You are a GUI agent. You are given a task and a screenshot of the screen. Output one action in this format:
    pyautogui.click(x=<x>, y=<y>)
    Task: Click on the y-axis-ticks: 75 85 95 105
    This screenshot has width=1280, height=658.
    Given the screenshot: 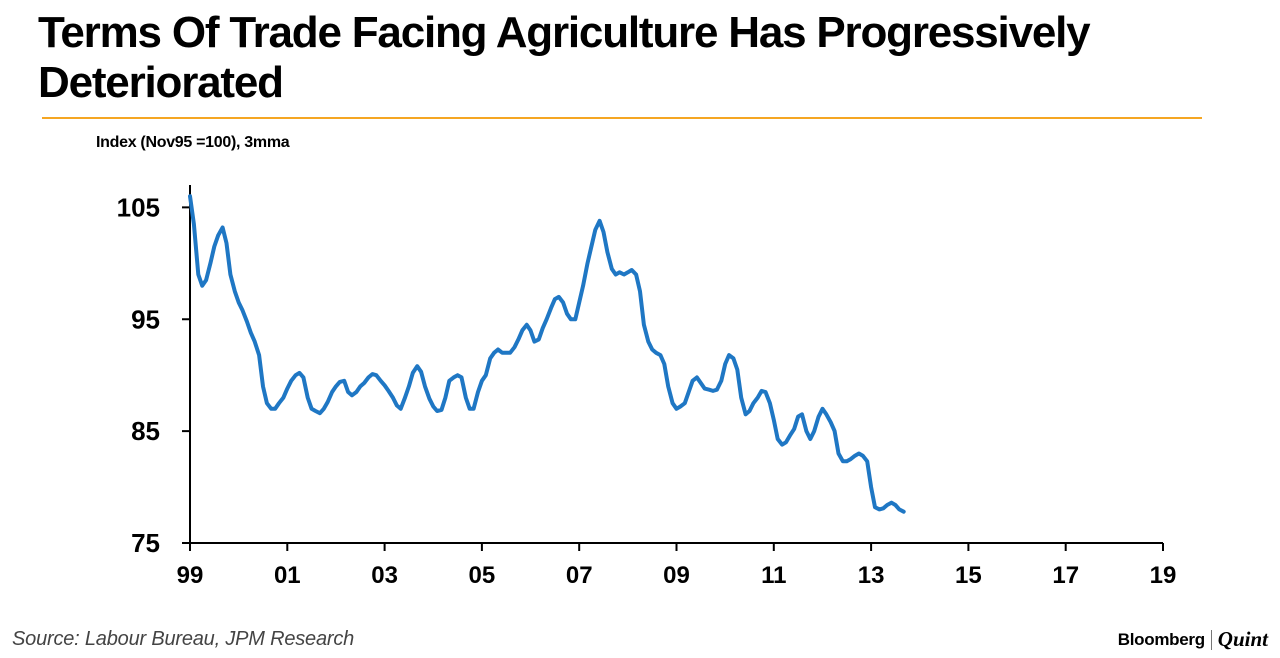 What is the action you would take?
    pyautogui.click(x=153, y=375)
    